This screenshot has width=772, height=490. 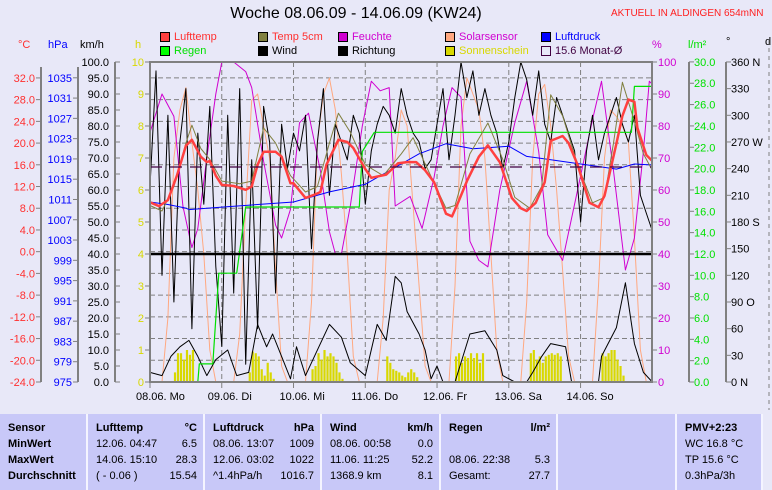 I want to click on table-column-sensor: Sensor MinWert MaxWert Durchschnitt, so click(x=44, y=452).